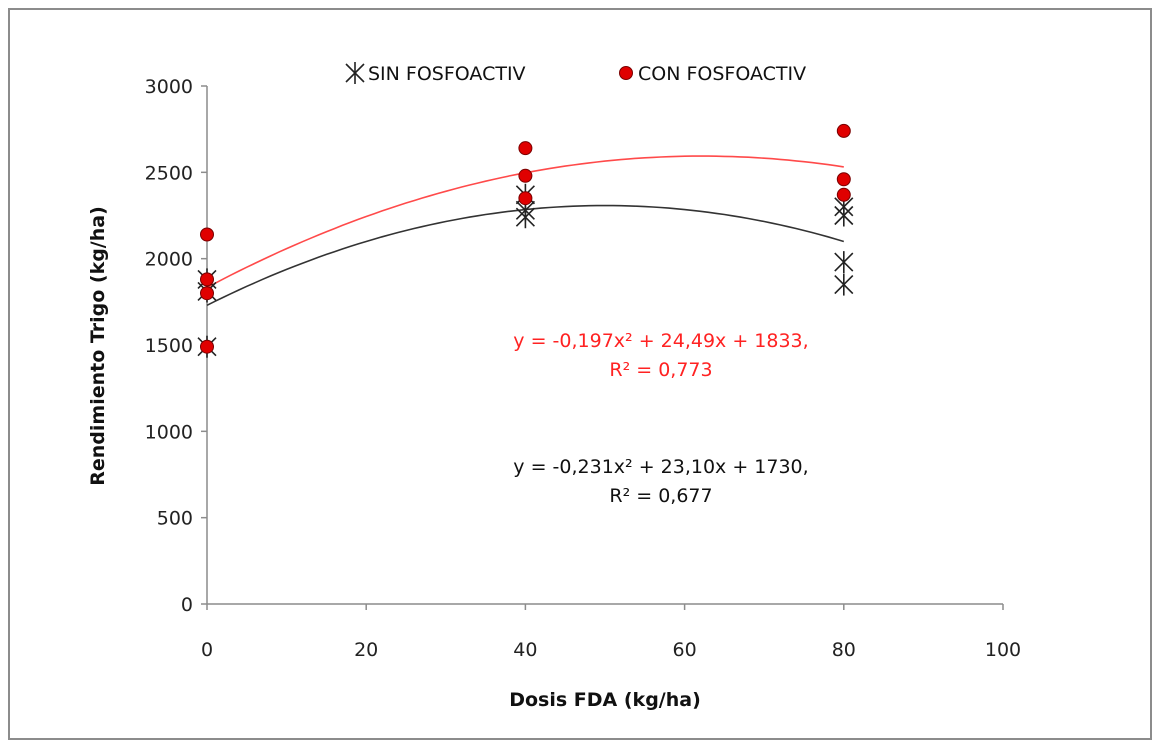 This screenshot has height=746, width=1157. I want to click on equation-con-line2: R² = 0,773, so click(660, 370).